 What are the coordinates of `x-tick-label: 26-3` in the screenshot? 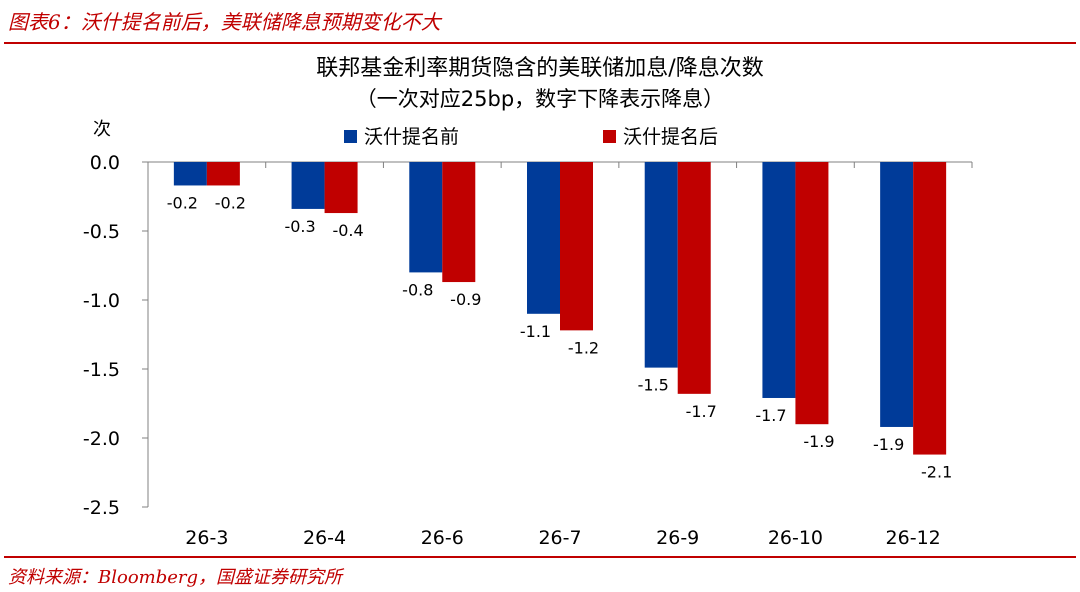 It's located at (206, 538).